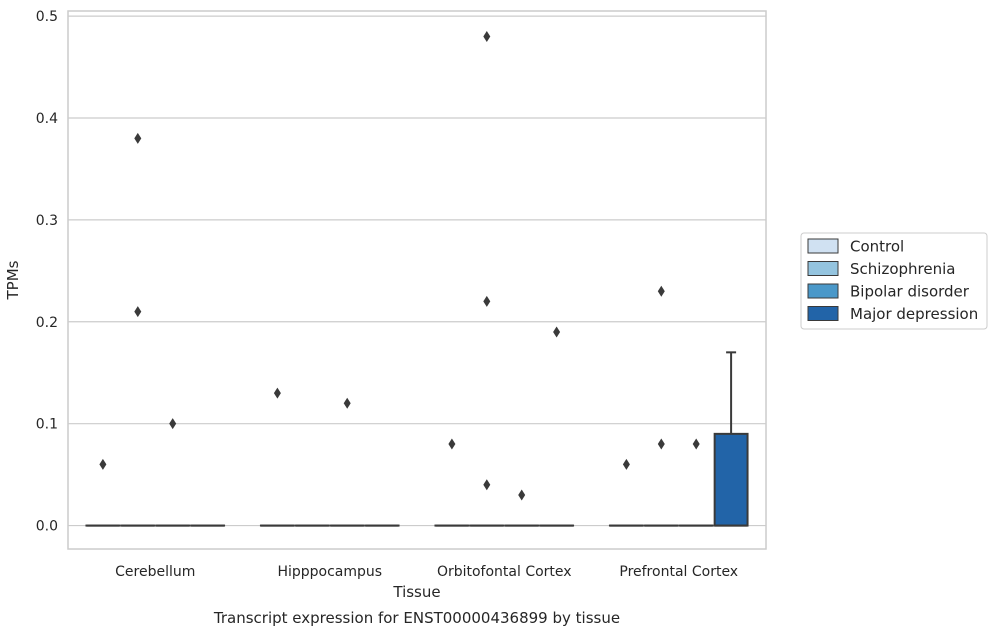  What do you see at coordinates (329, 572) in the screenshot?
I see `x-tick-label: Hipppocampus` at bounding box center [329, 572].